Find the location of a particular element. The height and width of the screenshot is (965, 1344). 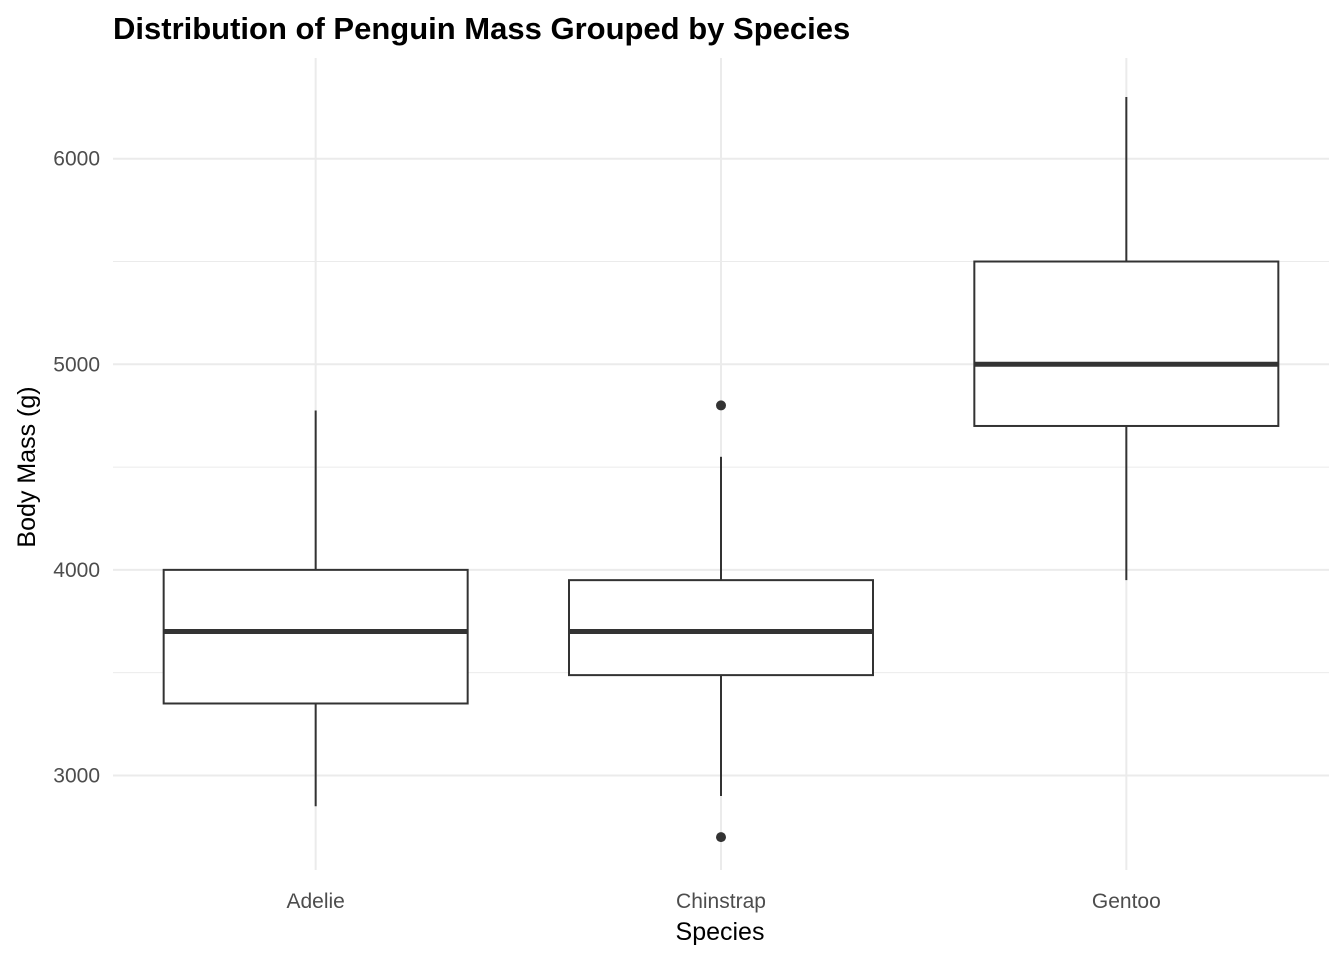

y-tick-label: 5000 is located at coordinates (76, 364).